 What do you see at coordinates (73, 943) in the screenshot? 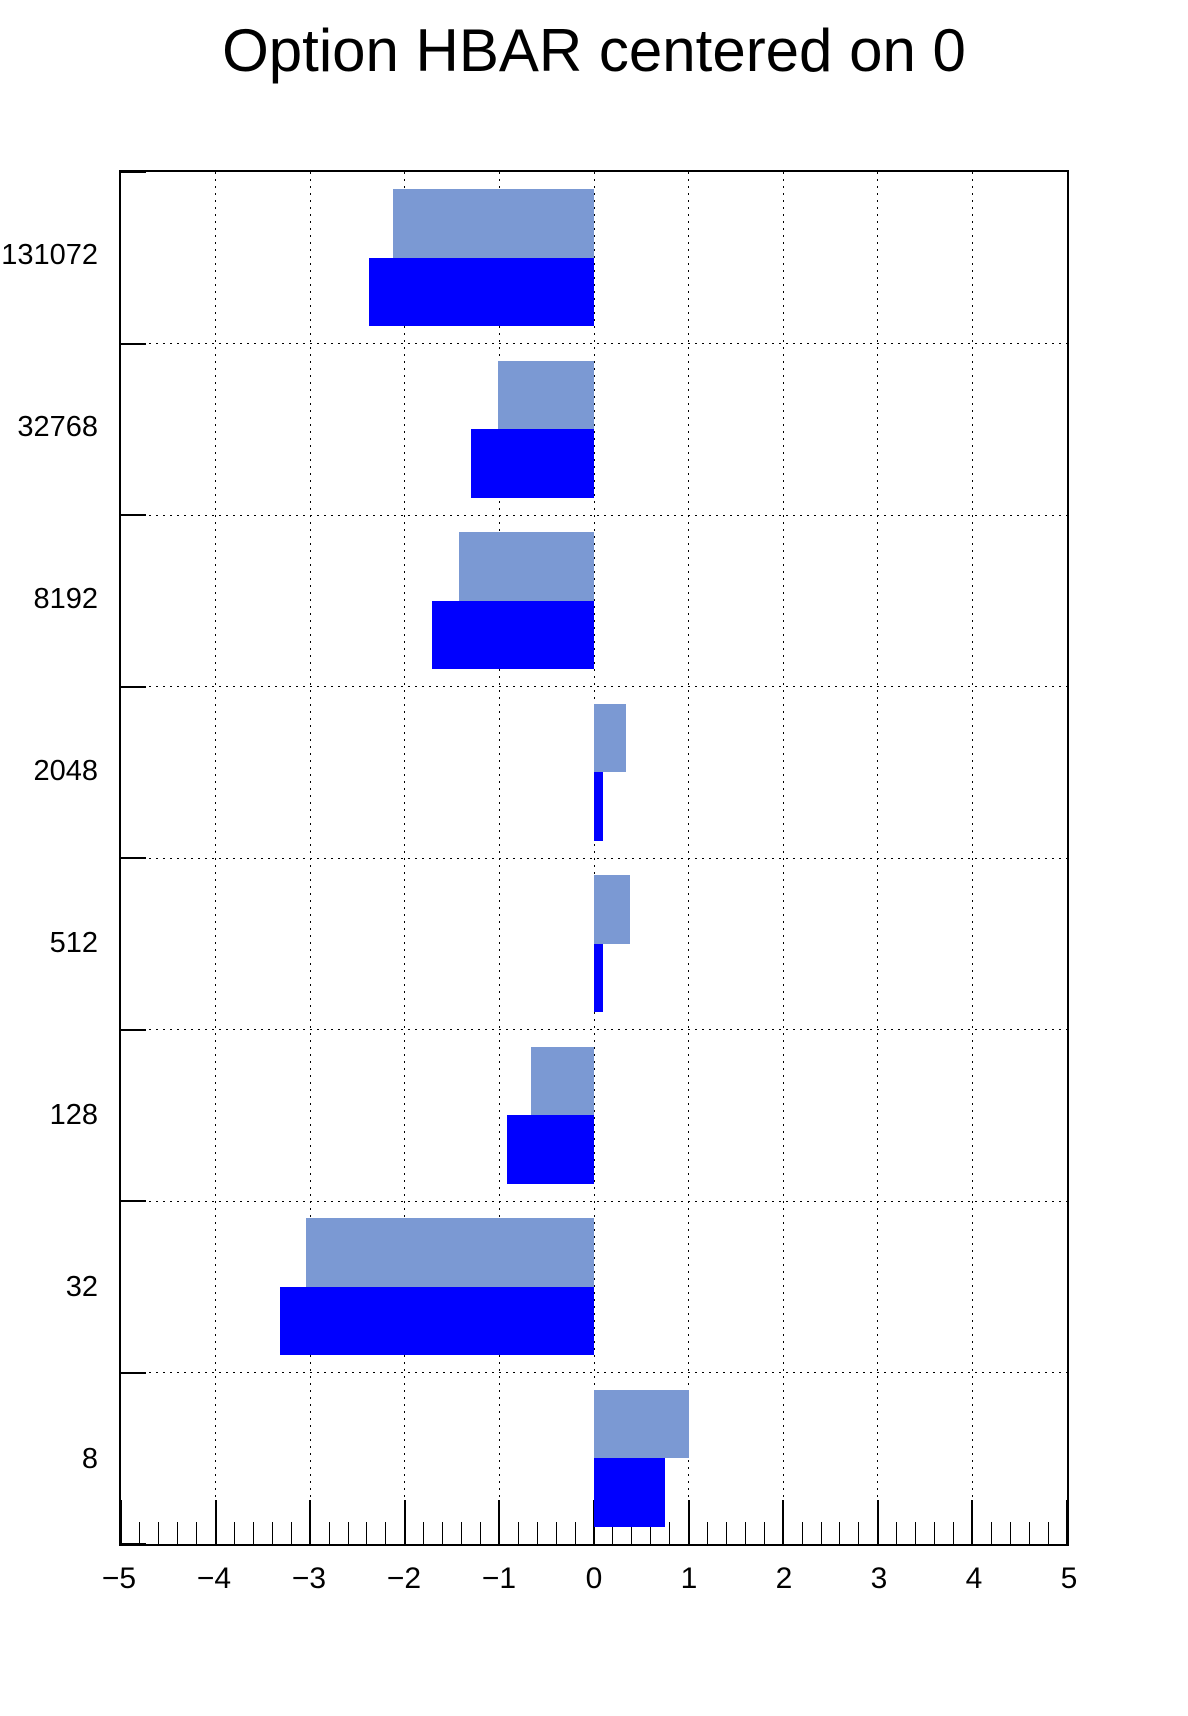
I see `y-category-label: 512` at bounding box center [73, 943].